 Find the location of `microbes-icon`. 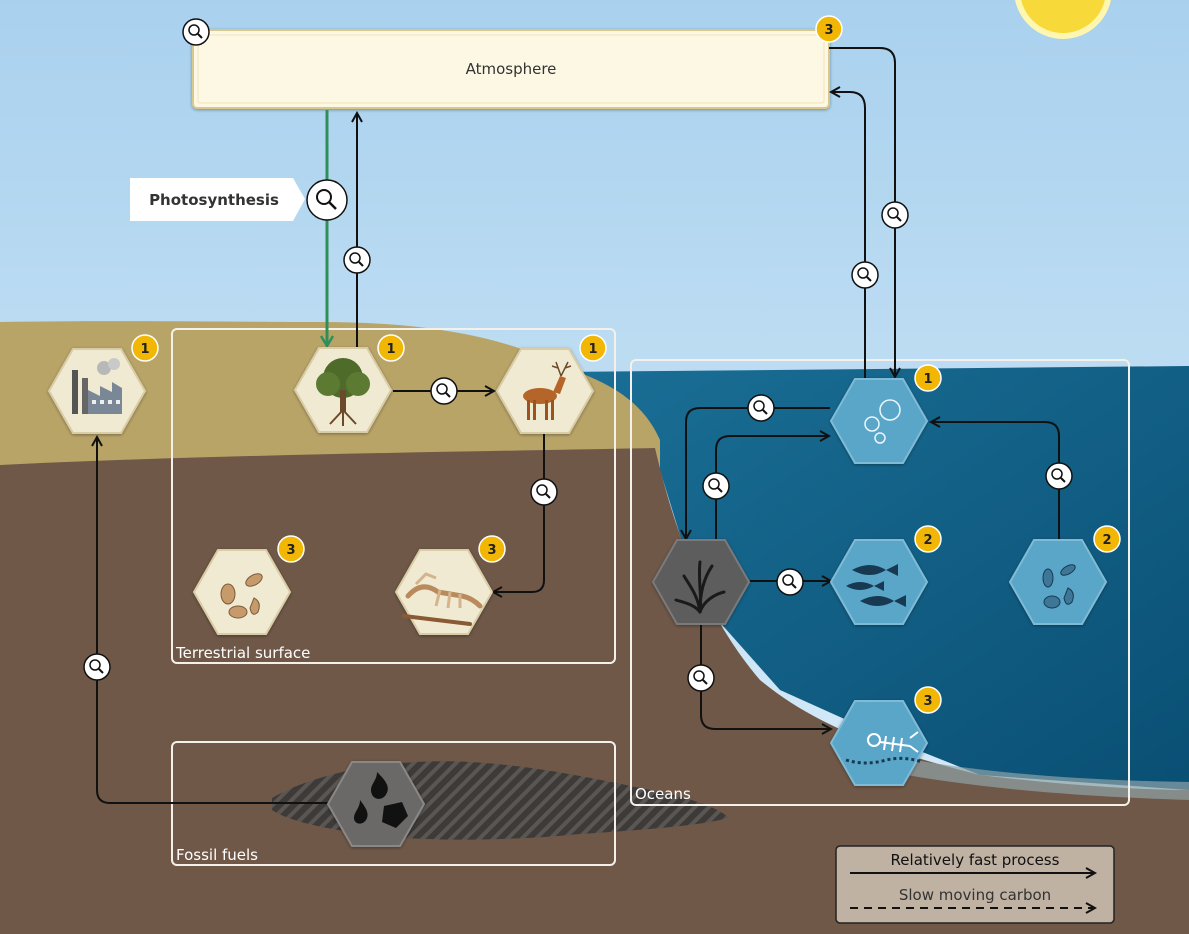

microbes-icon is located at coordinates (241, 596).